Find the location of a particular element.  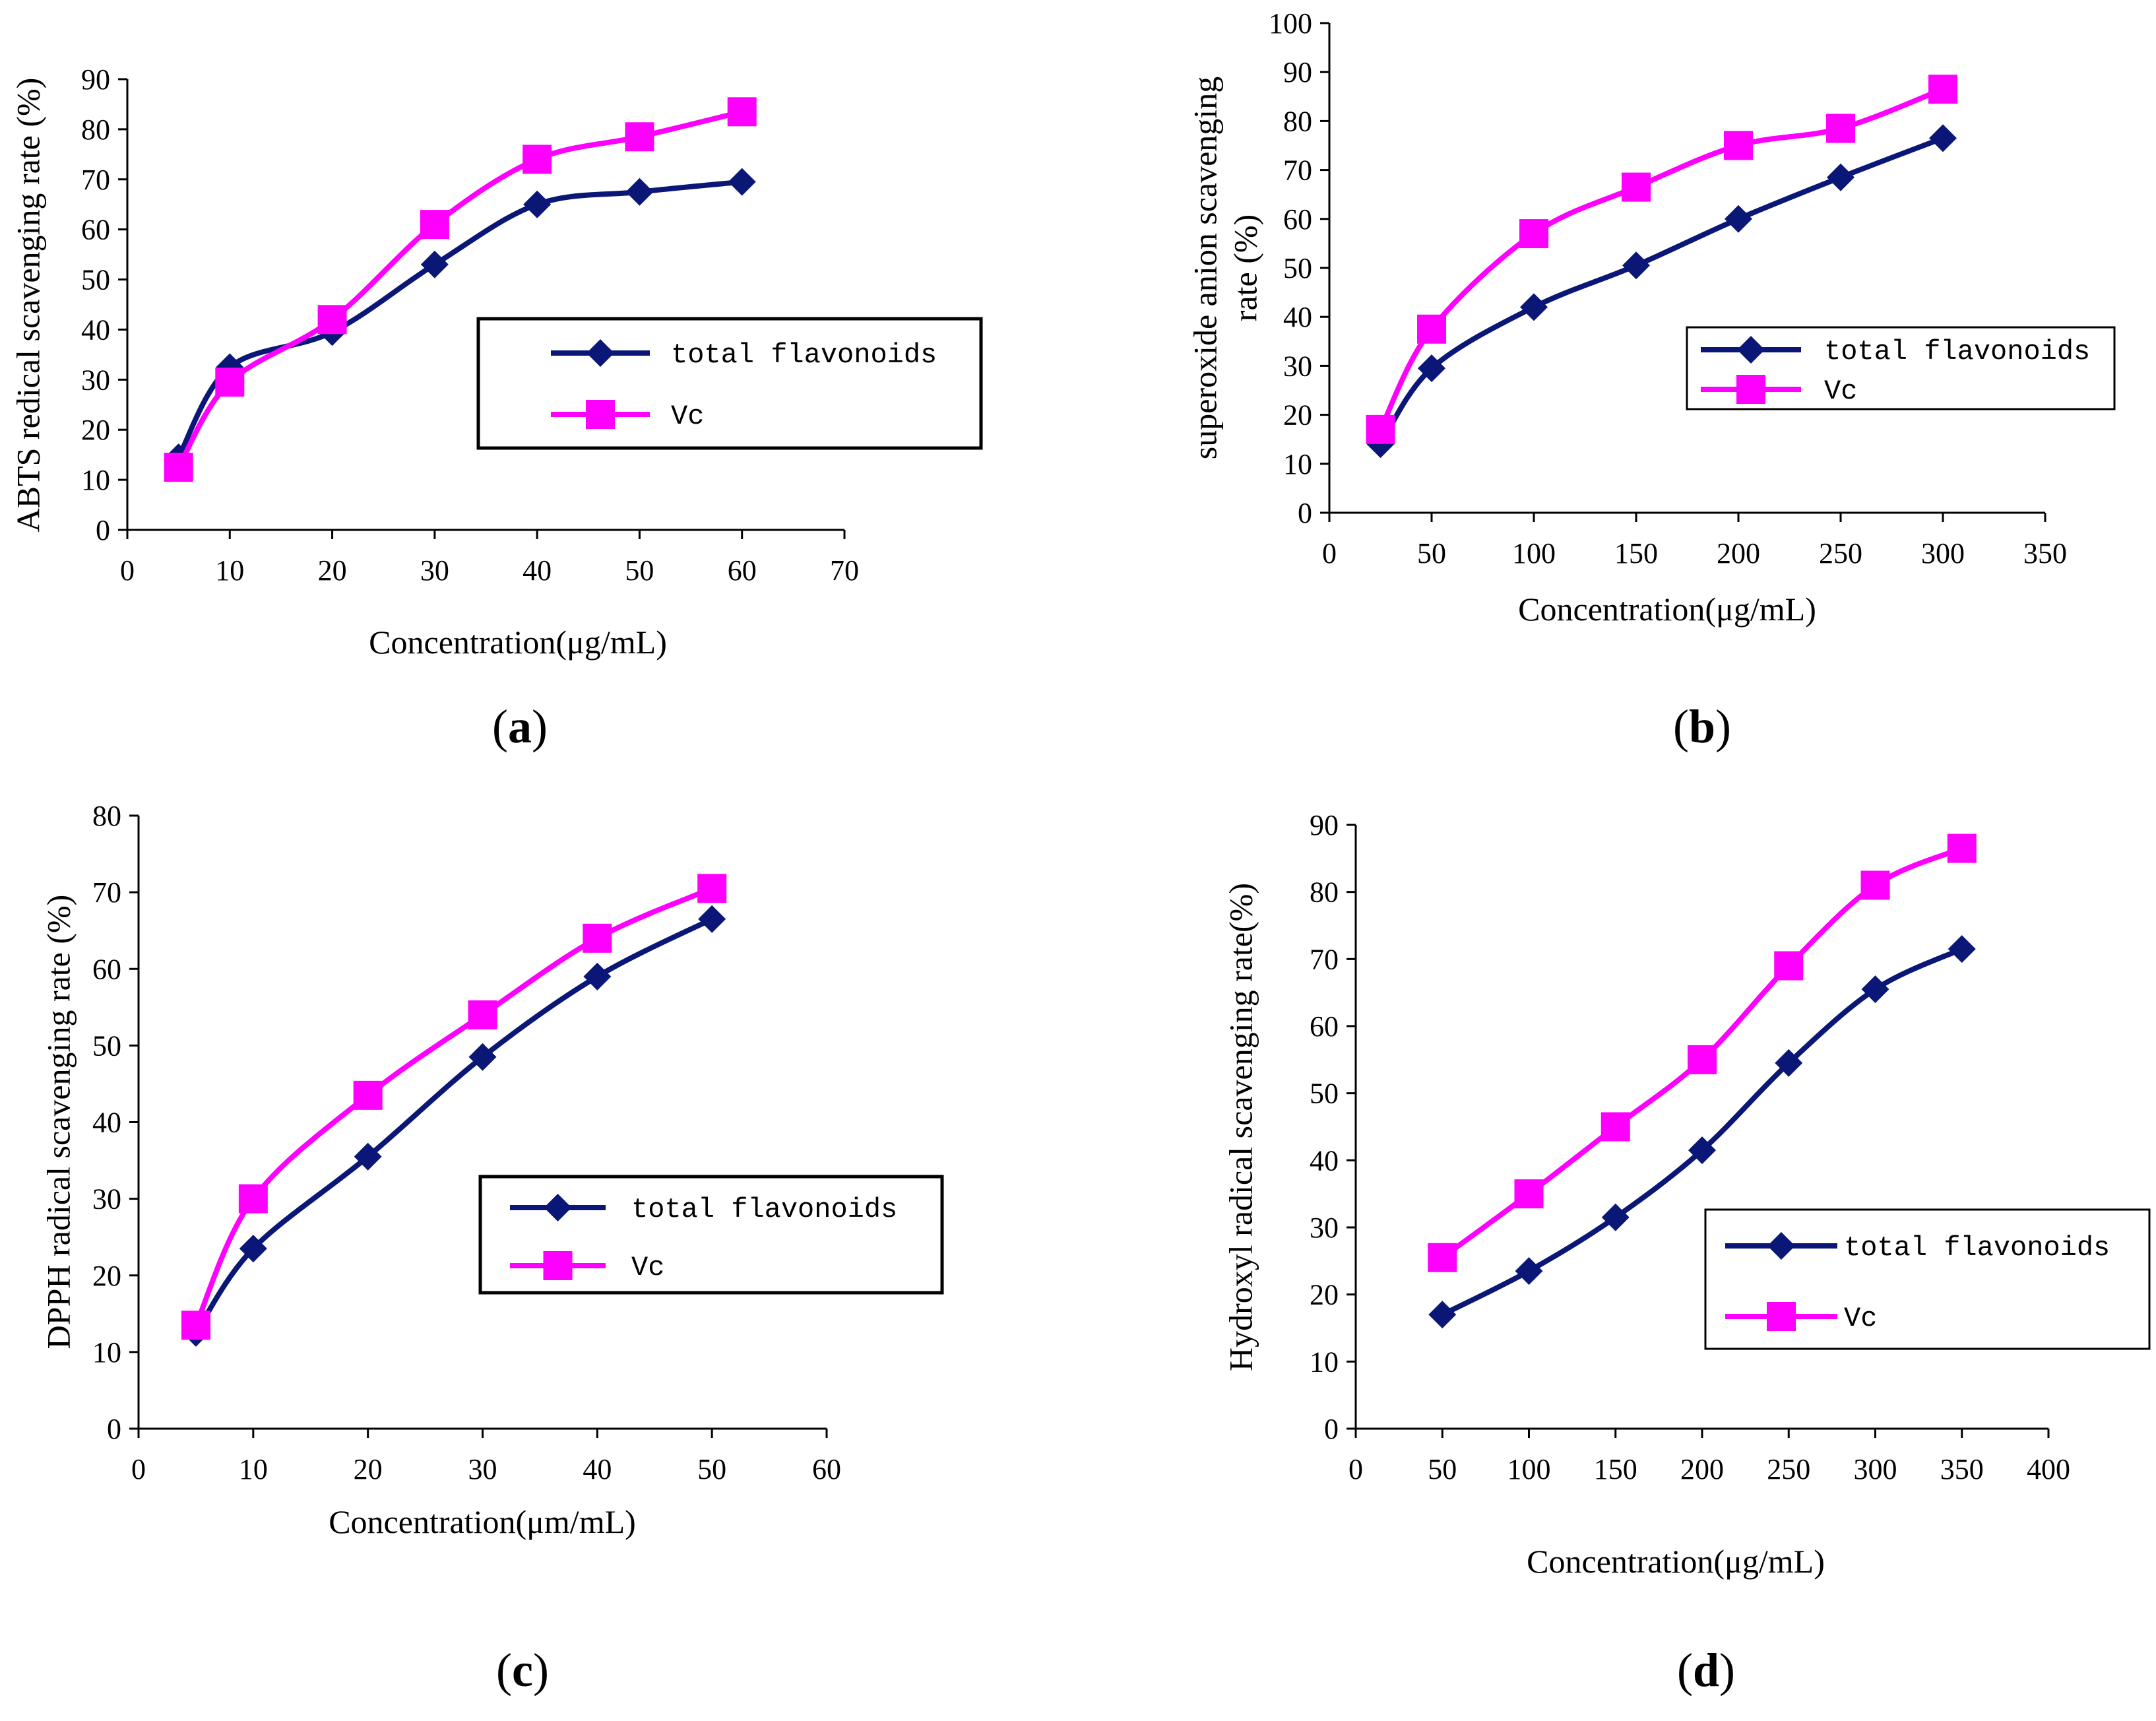

panel-label: (d) is located at coordinates (1706, 1670).